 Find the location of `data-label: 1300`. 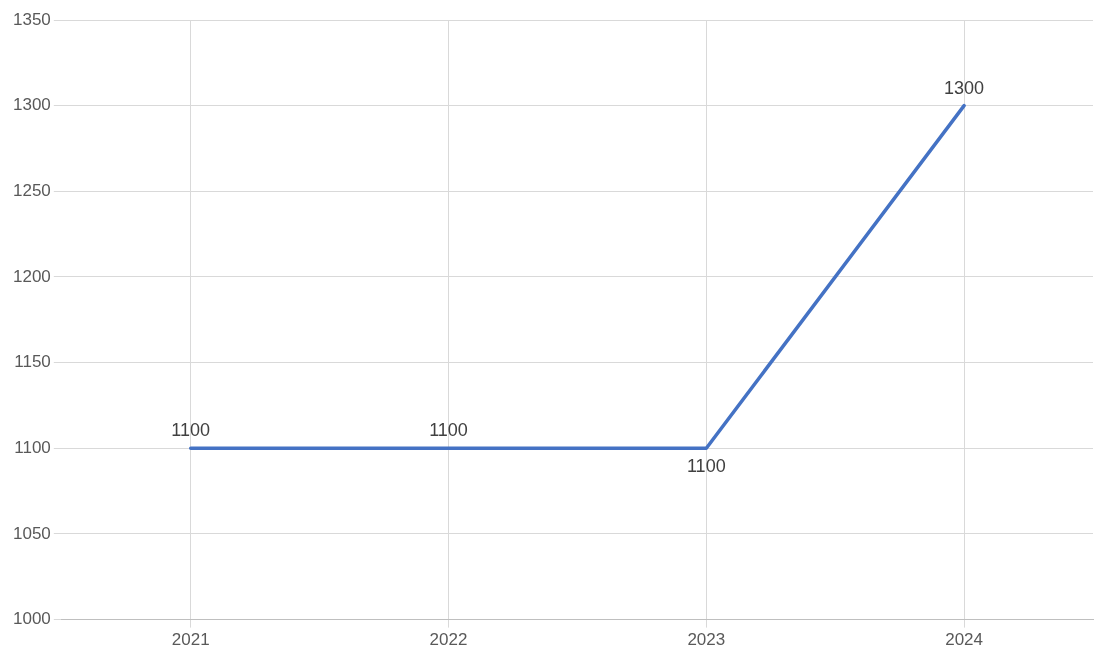

data-label: 1300 is located at coordinates (964, 87).